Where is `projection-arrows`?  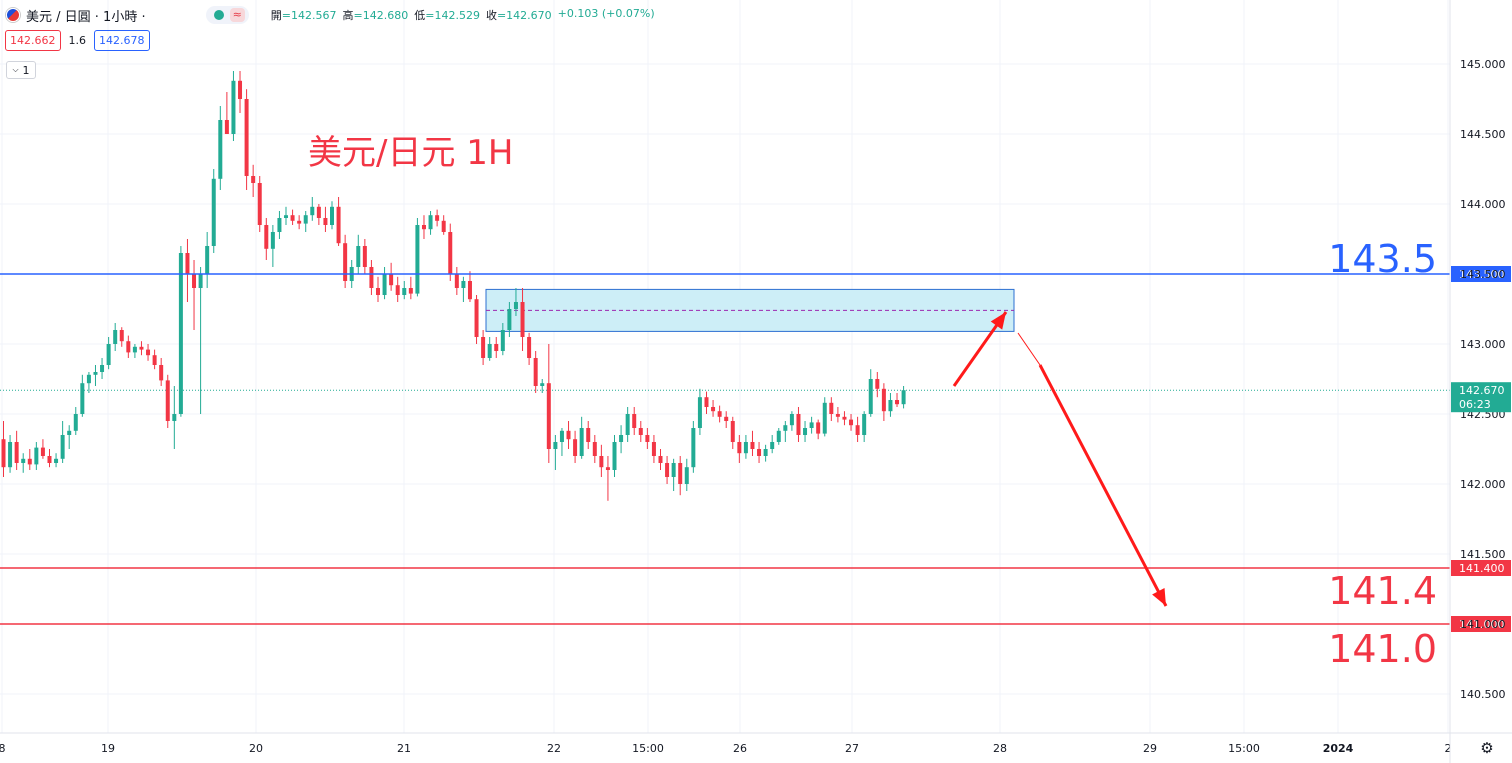 projection-arrows is located at coordinates (1060, 459).